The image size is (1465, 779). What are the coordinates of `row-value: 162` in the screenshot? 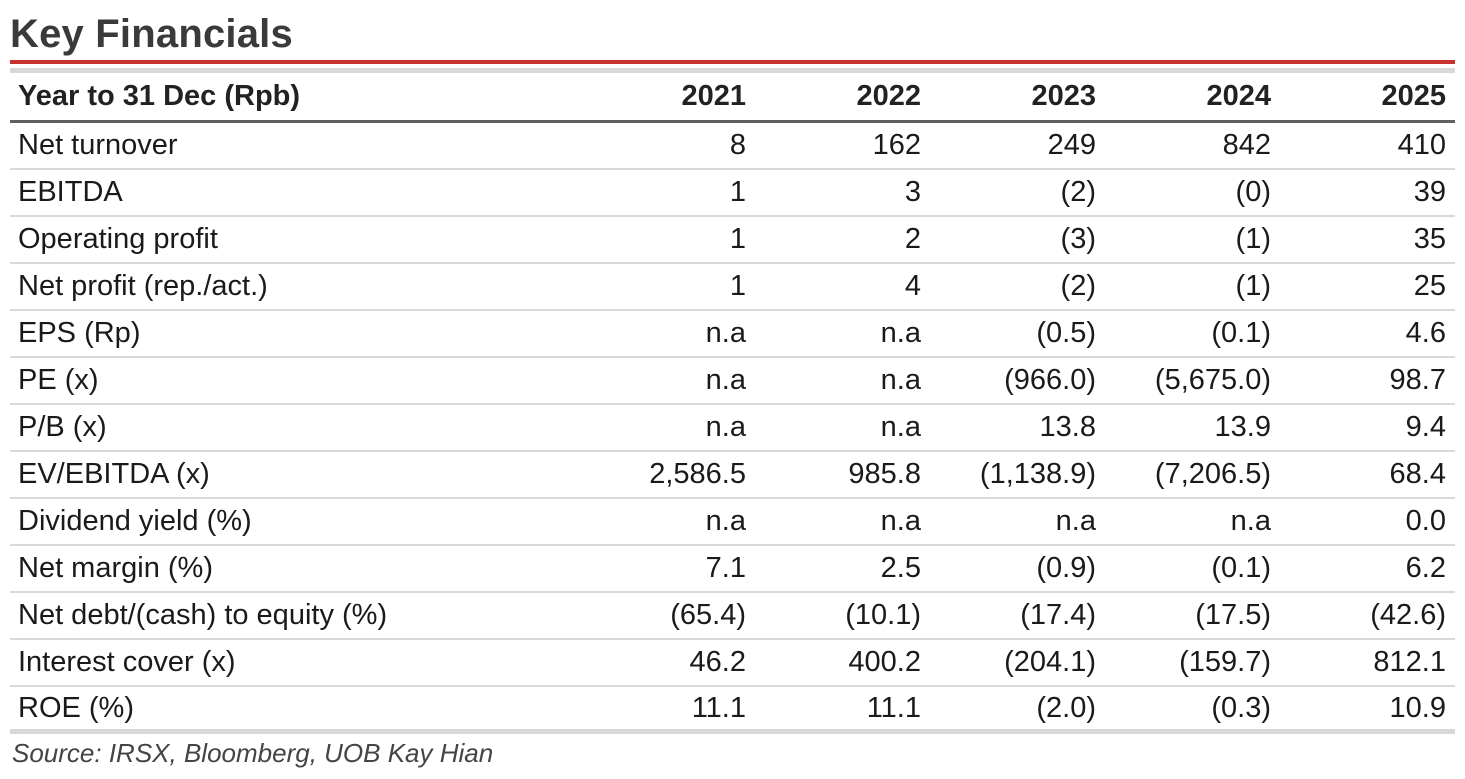 It's located at (896, 145).